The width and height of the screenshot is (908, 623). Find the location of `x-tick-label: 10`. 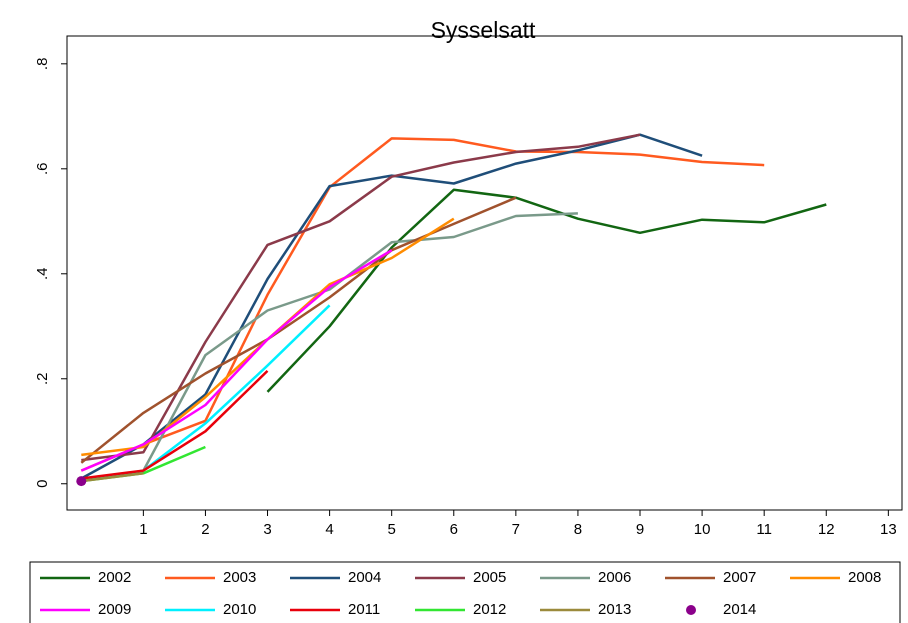

x-tick-label: 10 is located at coordinates (702, 529).